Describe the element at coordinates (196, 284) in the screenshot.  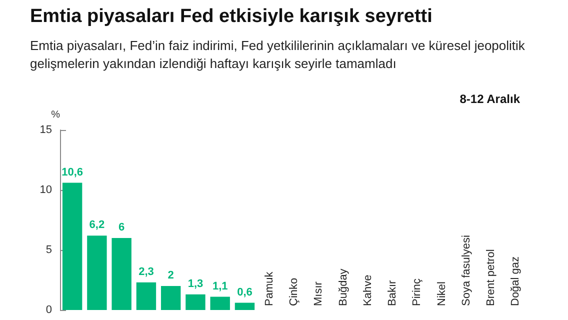
I see `data-label: 1,3` at that location.